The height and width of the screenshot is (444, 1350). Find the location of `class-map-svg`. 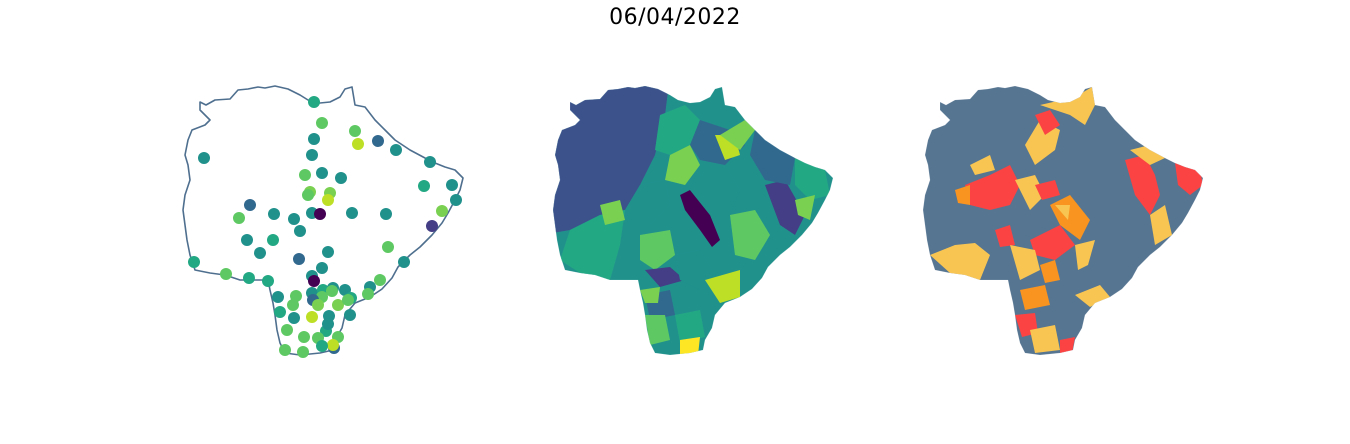

class-map-svg is located at coordinates (1063, 220).